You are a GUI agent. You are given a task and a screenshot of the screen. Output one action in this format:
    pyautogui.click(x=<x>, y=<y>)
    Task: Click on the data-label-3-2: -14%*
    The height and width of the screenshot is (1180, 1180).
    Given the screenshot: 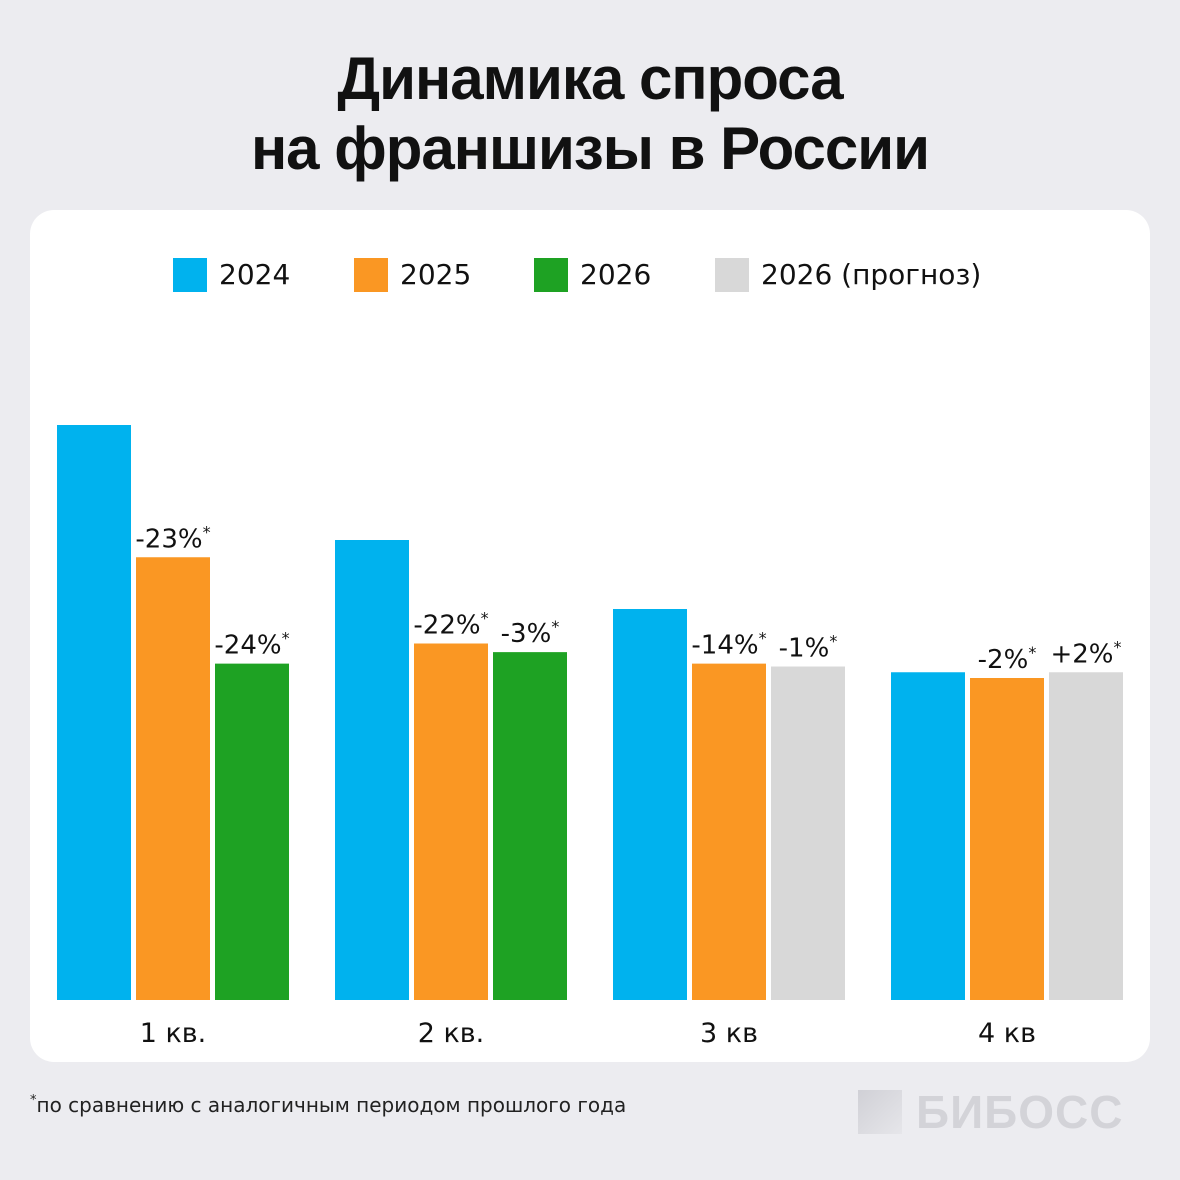 What is the action you would take?
    pyautogui.click(x=728, y=645)
    